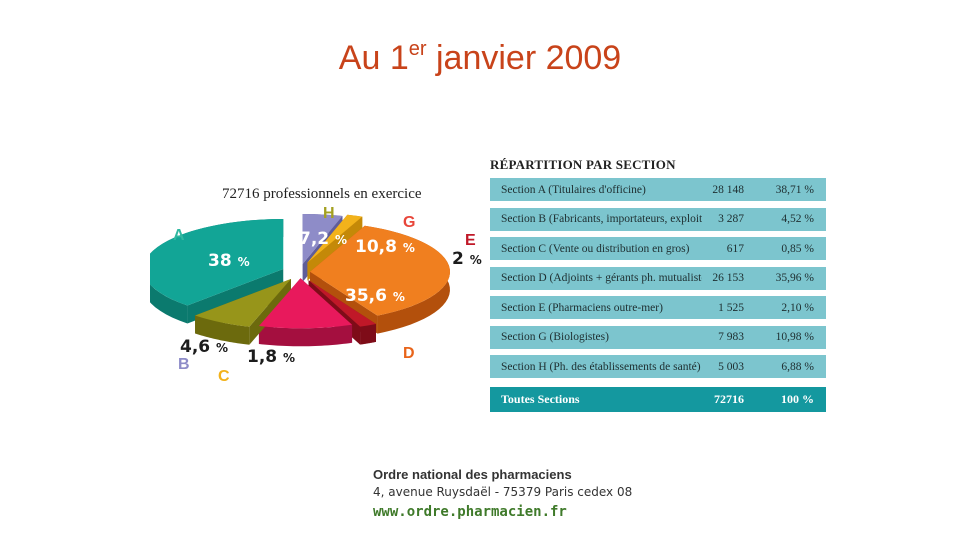  Describe the element at coordinates (731, 337) in the screenshot. I see `row-count: 7 983` at that location.